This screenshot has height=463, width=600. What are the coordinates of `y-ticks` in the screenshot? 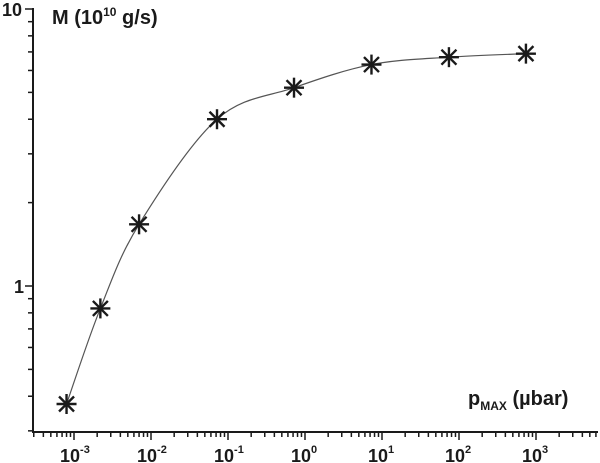 It's located at (29, 220).